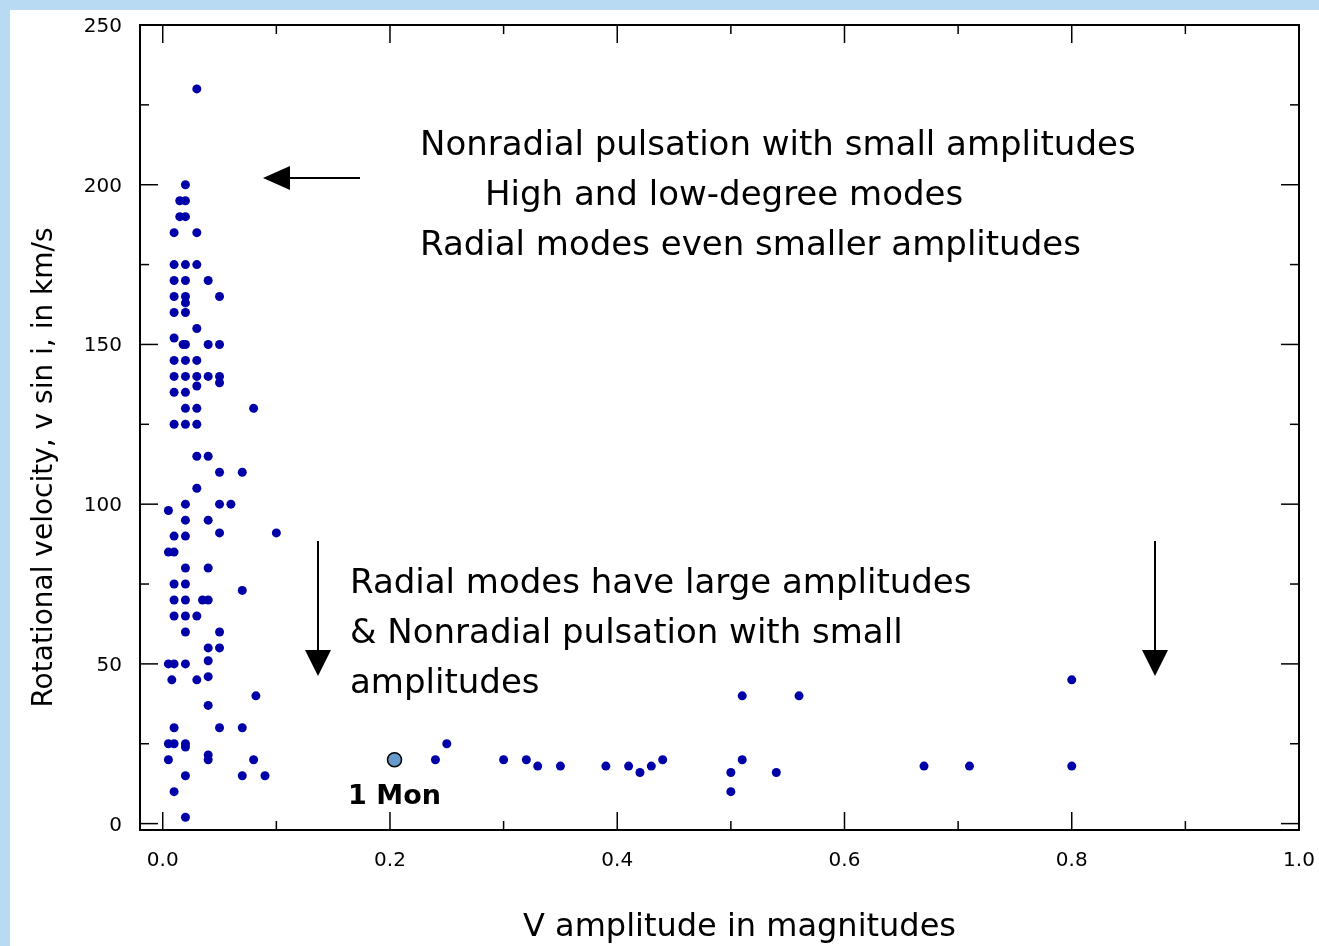 This screenshot has width=1319, height=946. I want to click on y-tick-label: 250, so click(102, 25).